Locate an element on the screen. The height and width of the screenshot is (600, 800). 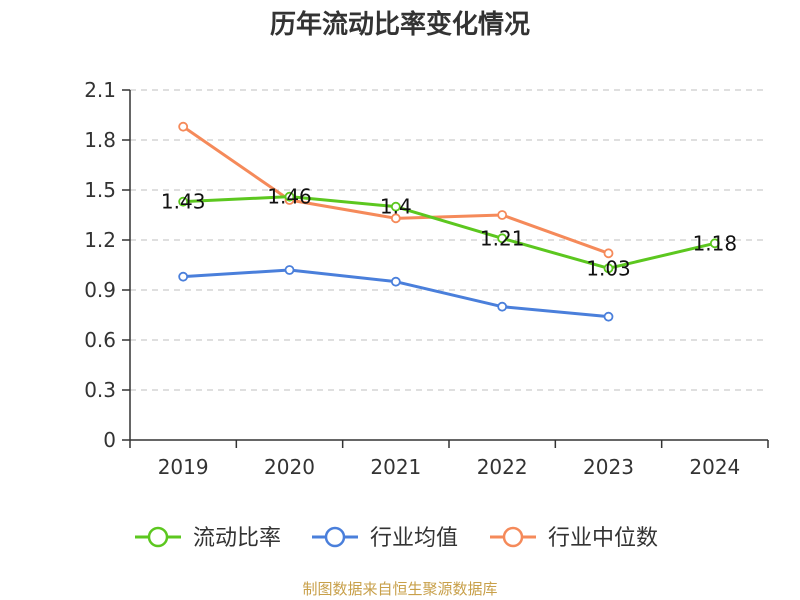
series-line is located at coordinates (449, 232).